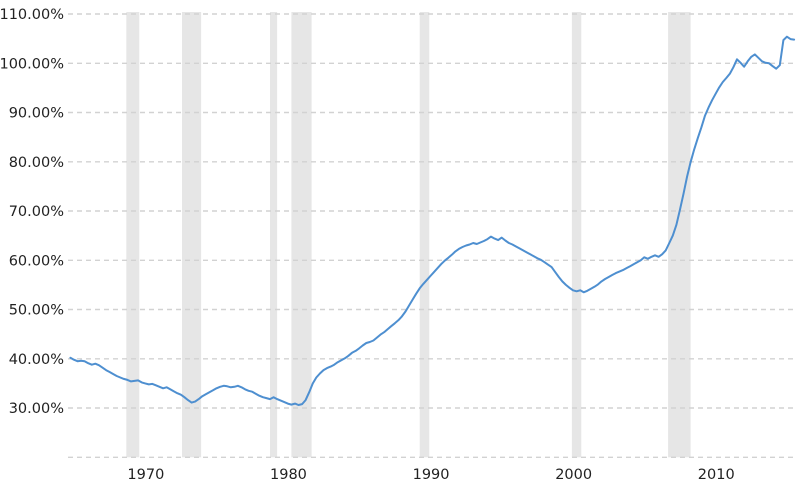  Describe the element at coordinates (288, 475) in the screenshot. I see `x-axis-tick-label: 1980` at that location.